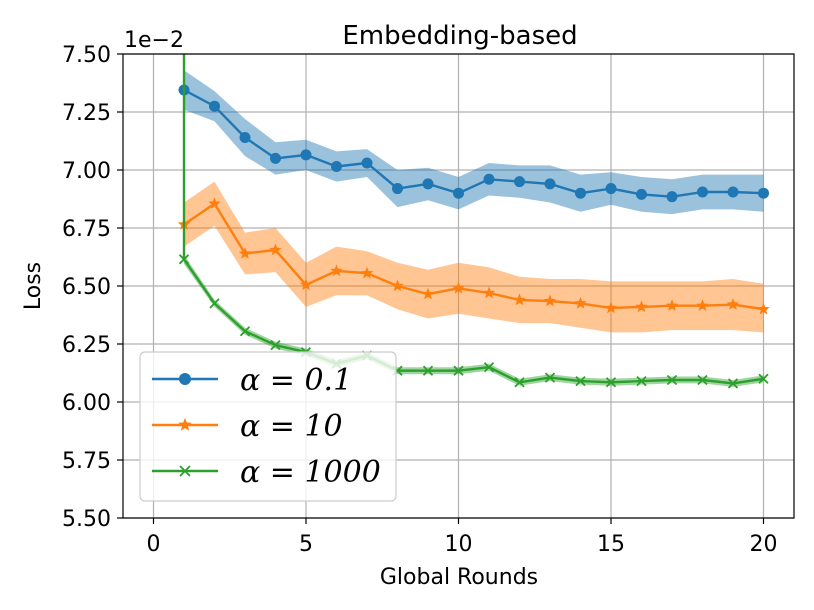  I want to click on y-tick-label: 5.75, so click(86, 461).